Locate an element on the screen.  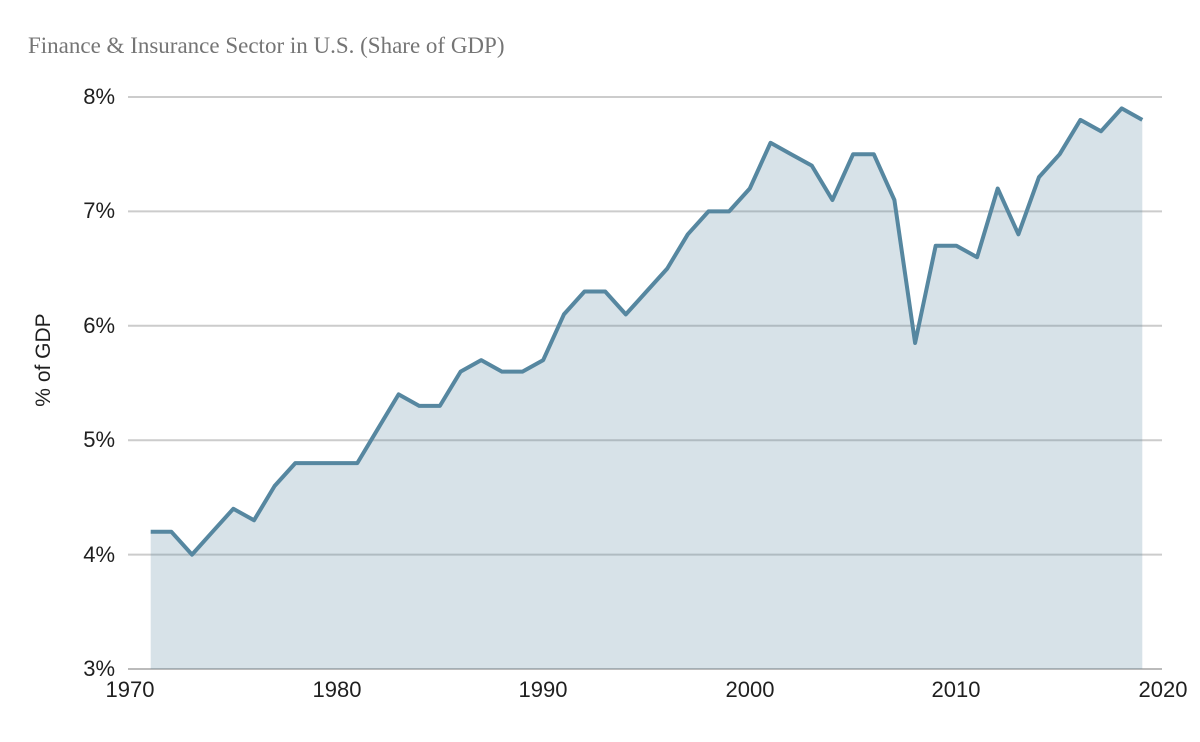
y-tick-label: 4% is located at coordinates (99, 554).